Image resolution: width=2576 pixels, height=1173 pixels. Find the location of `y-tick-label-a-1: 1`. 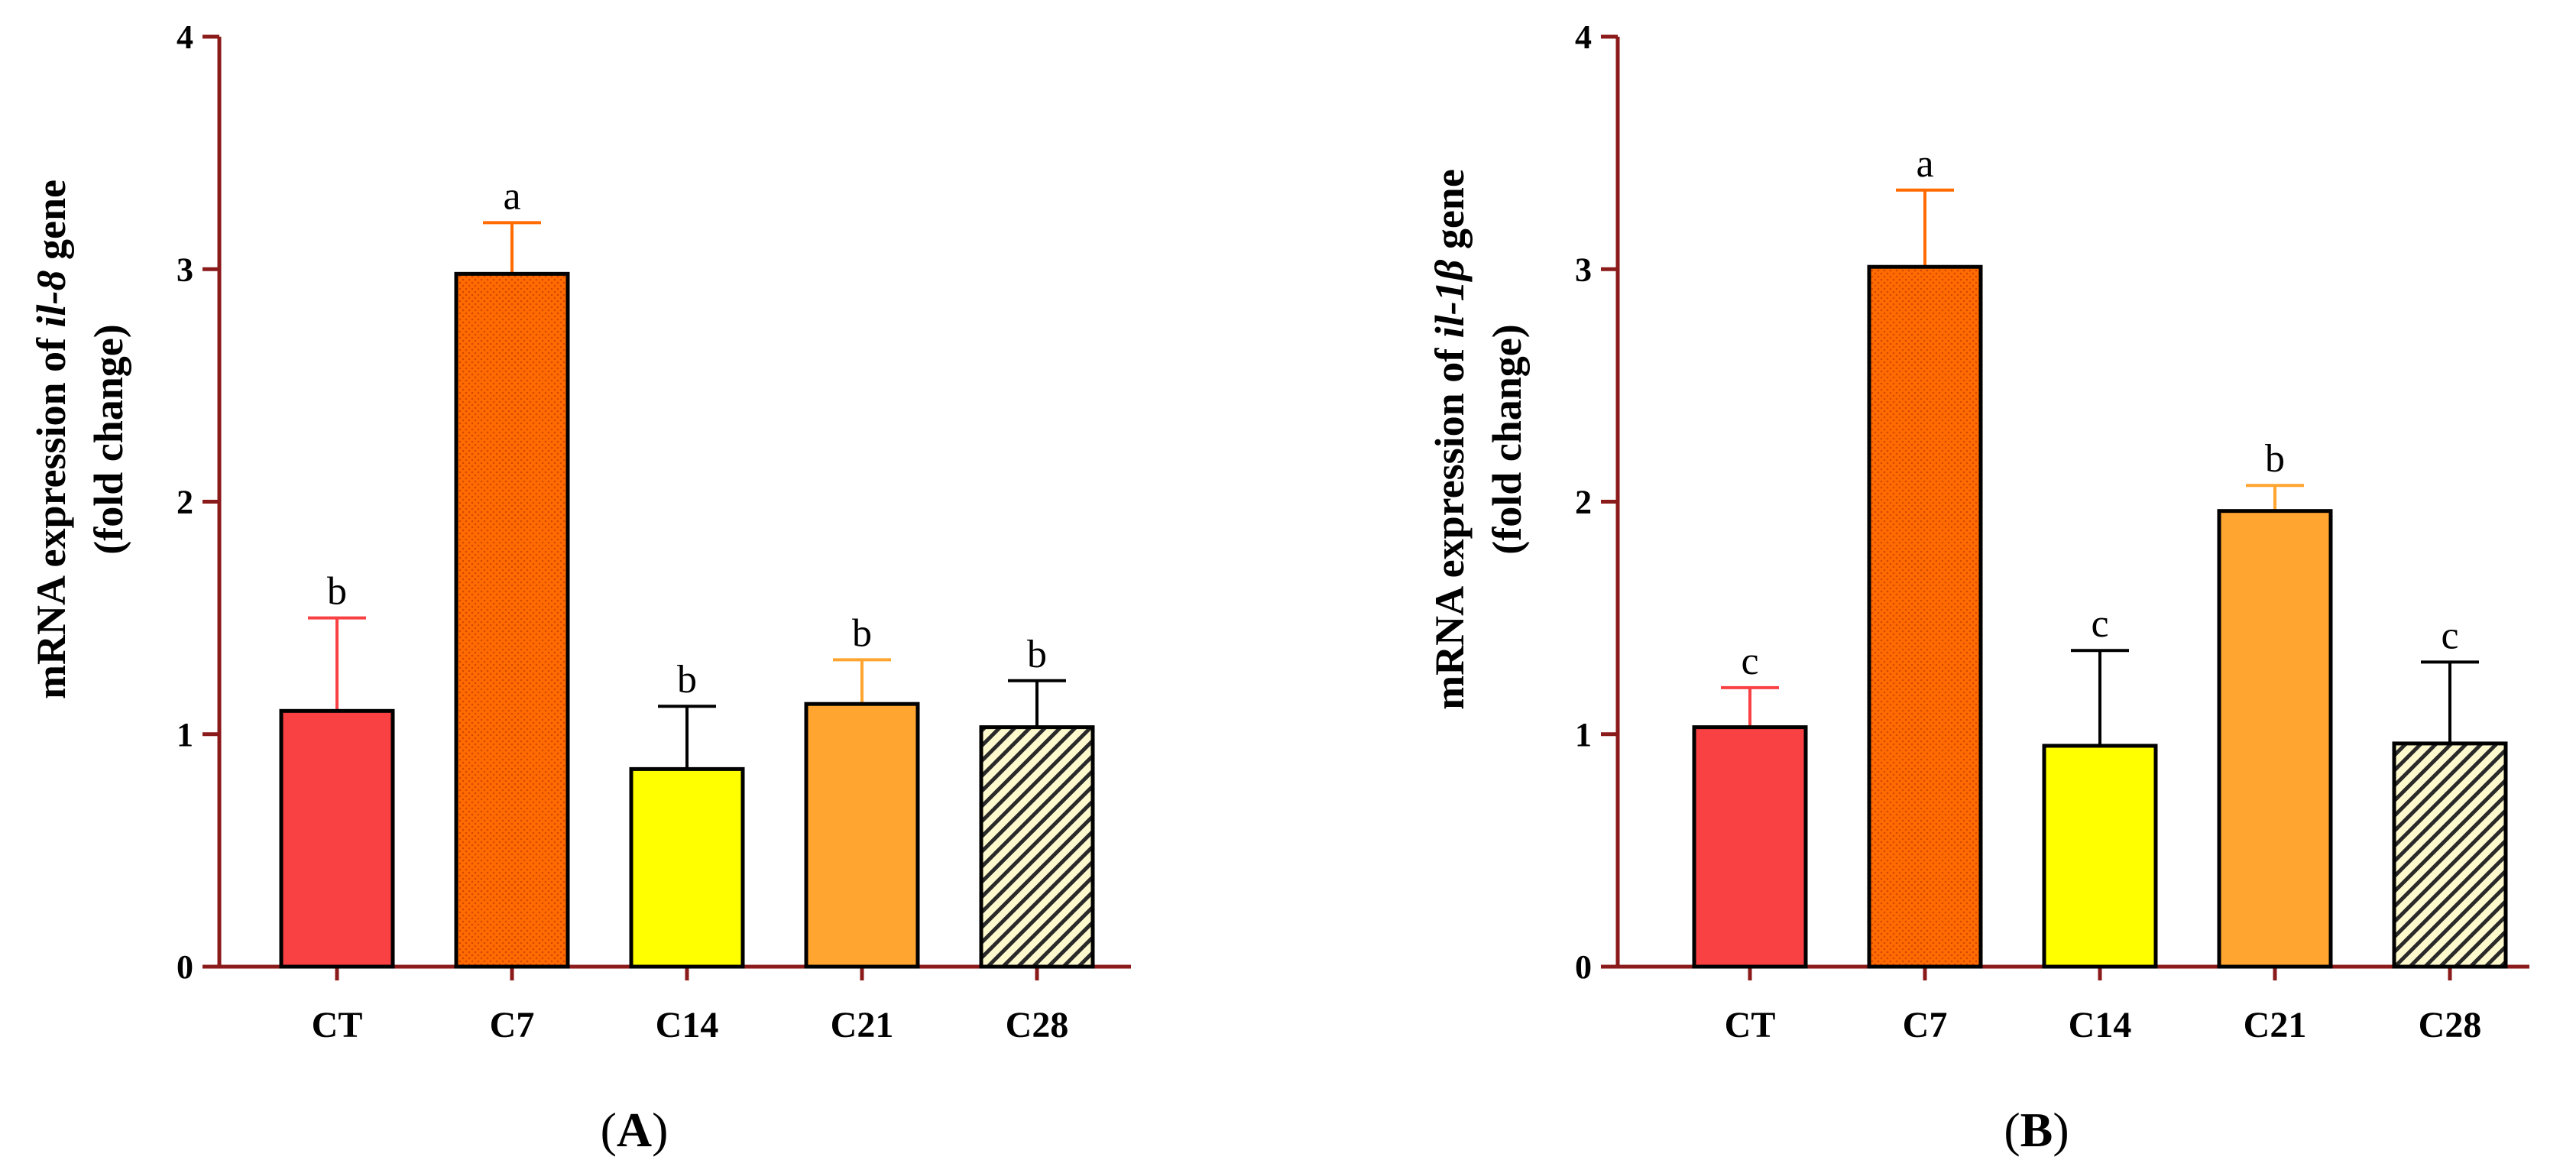

y-tick-label-a-1: 1 is located at coordinates (185, 734).